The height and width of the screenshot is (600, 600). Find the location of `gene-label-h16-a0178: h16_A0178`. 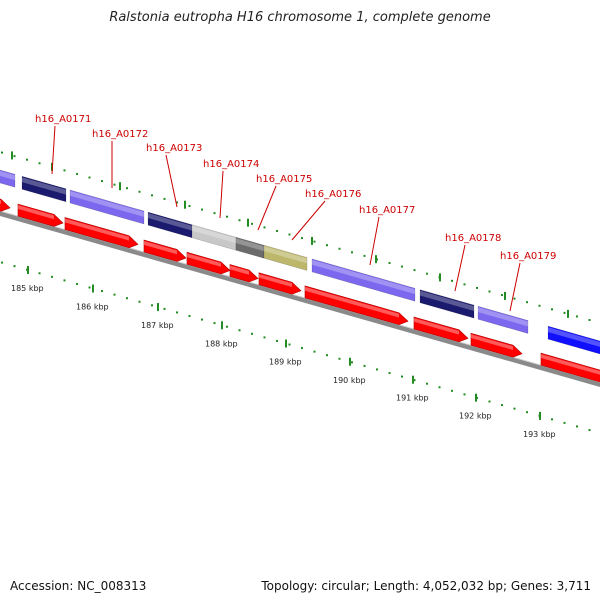

gene-label-h16-a0178: h16_A0178 is located at coordinates (473, 238).